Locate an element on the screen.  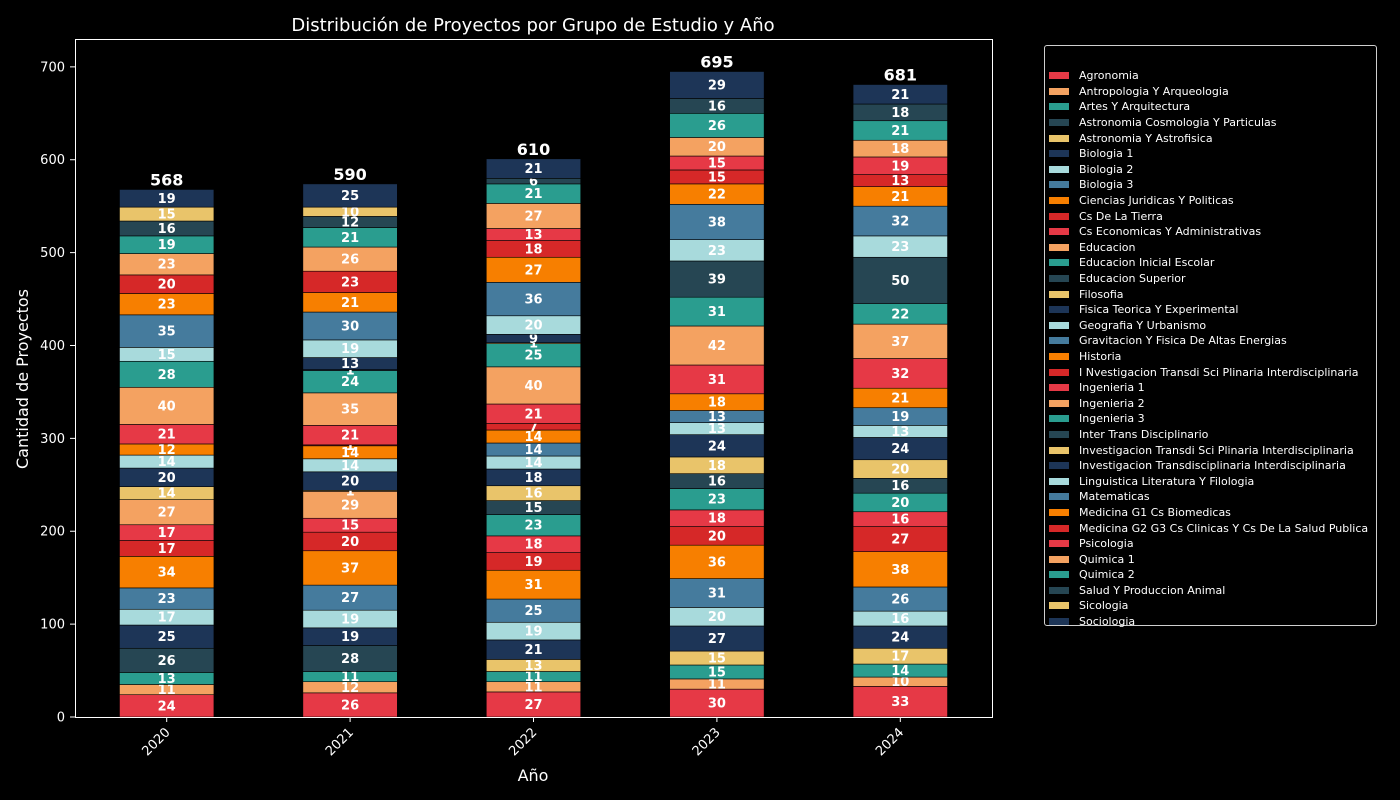
legend-item: Biologia 2 is located at coordinates (1212, 170).